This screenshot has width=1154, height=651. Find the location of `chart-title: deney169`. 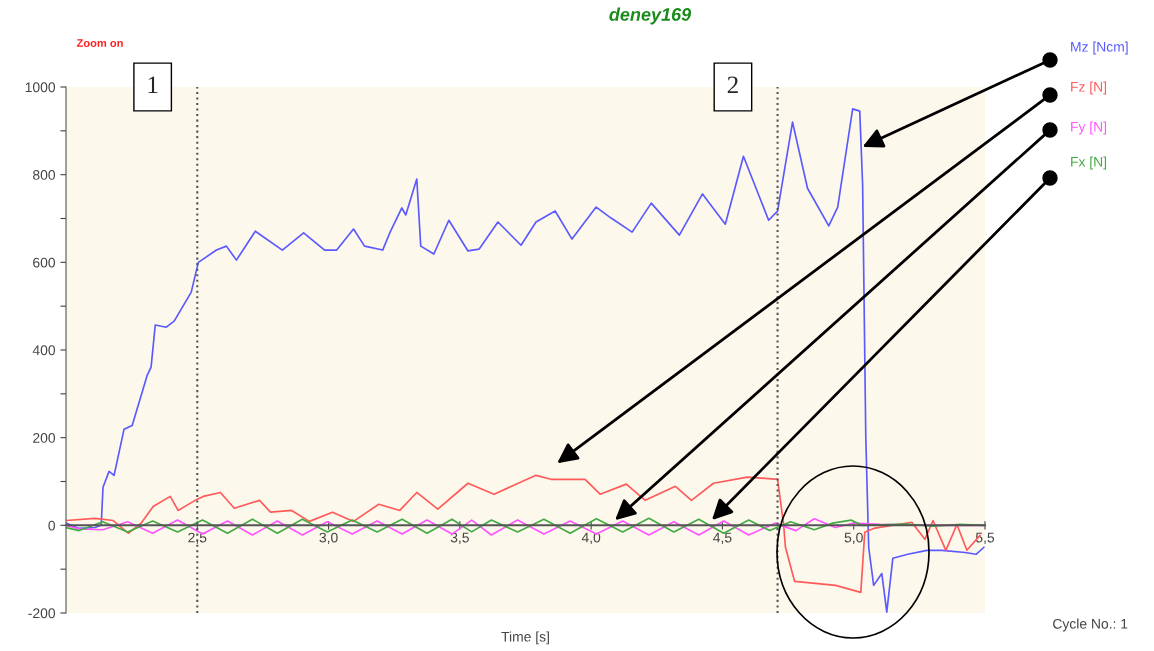

chart-title: deney169 is located at coordinates (650, 16).